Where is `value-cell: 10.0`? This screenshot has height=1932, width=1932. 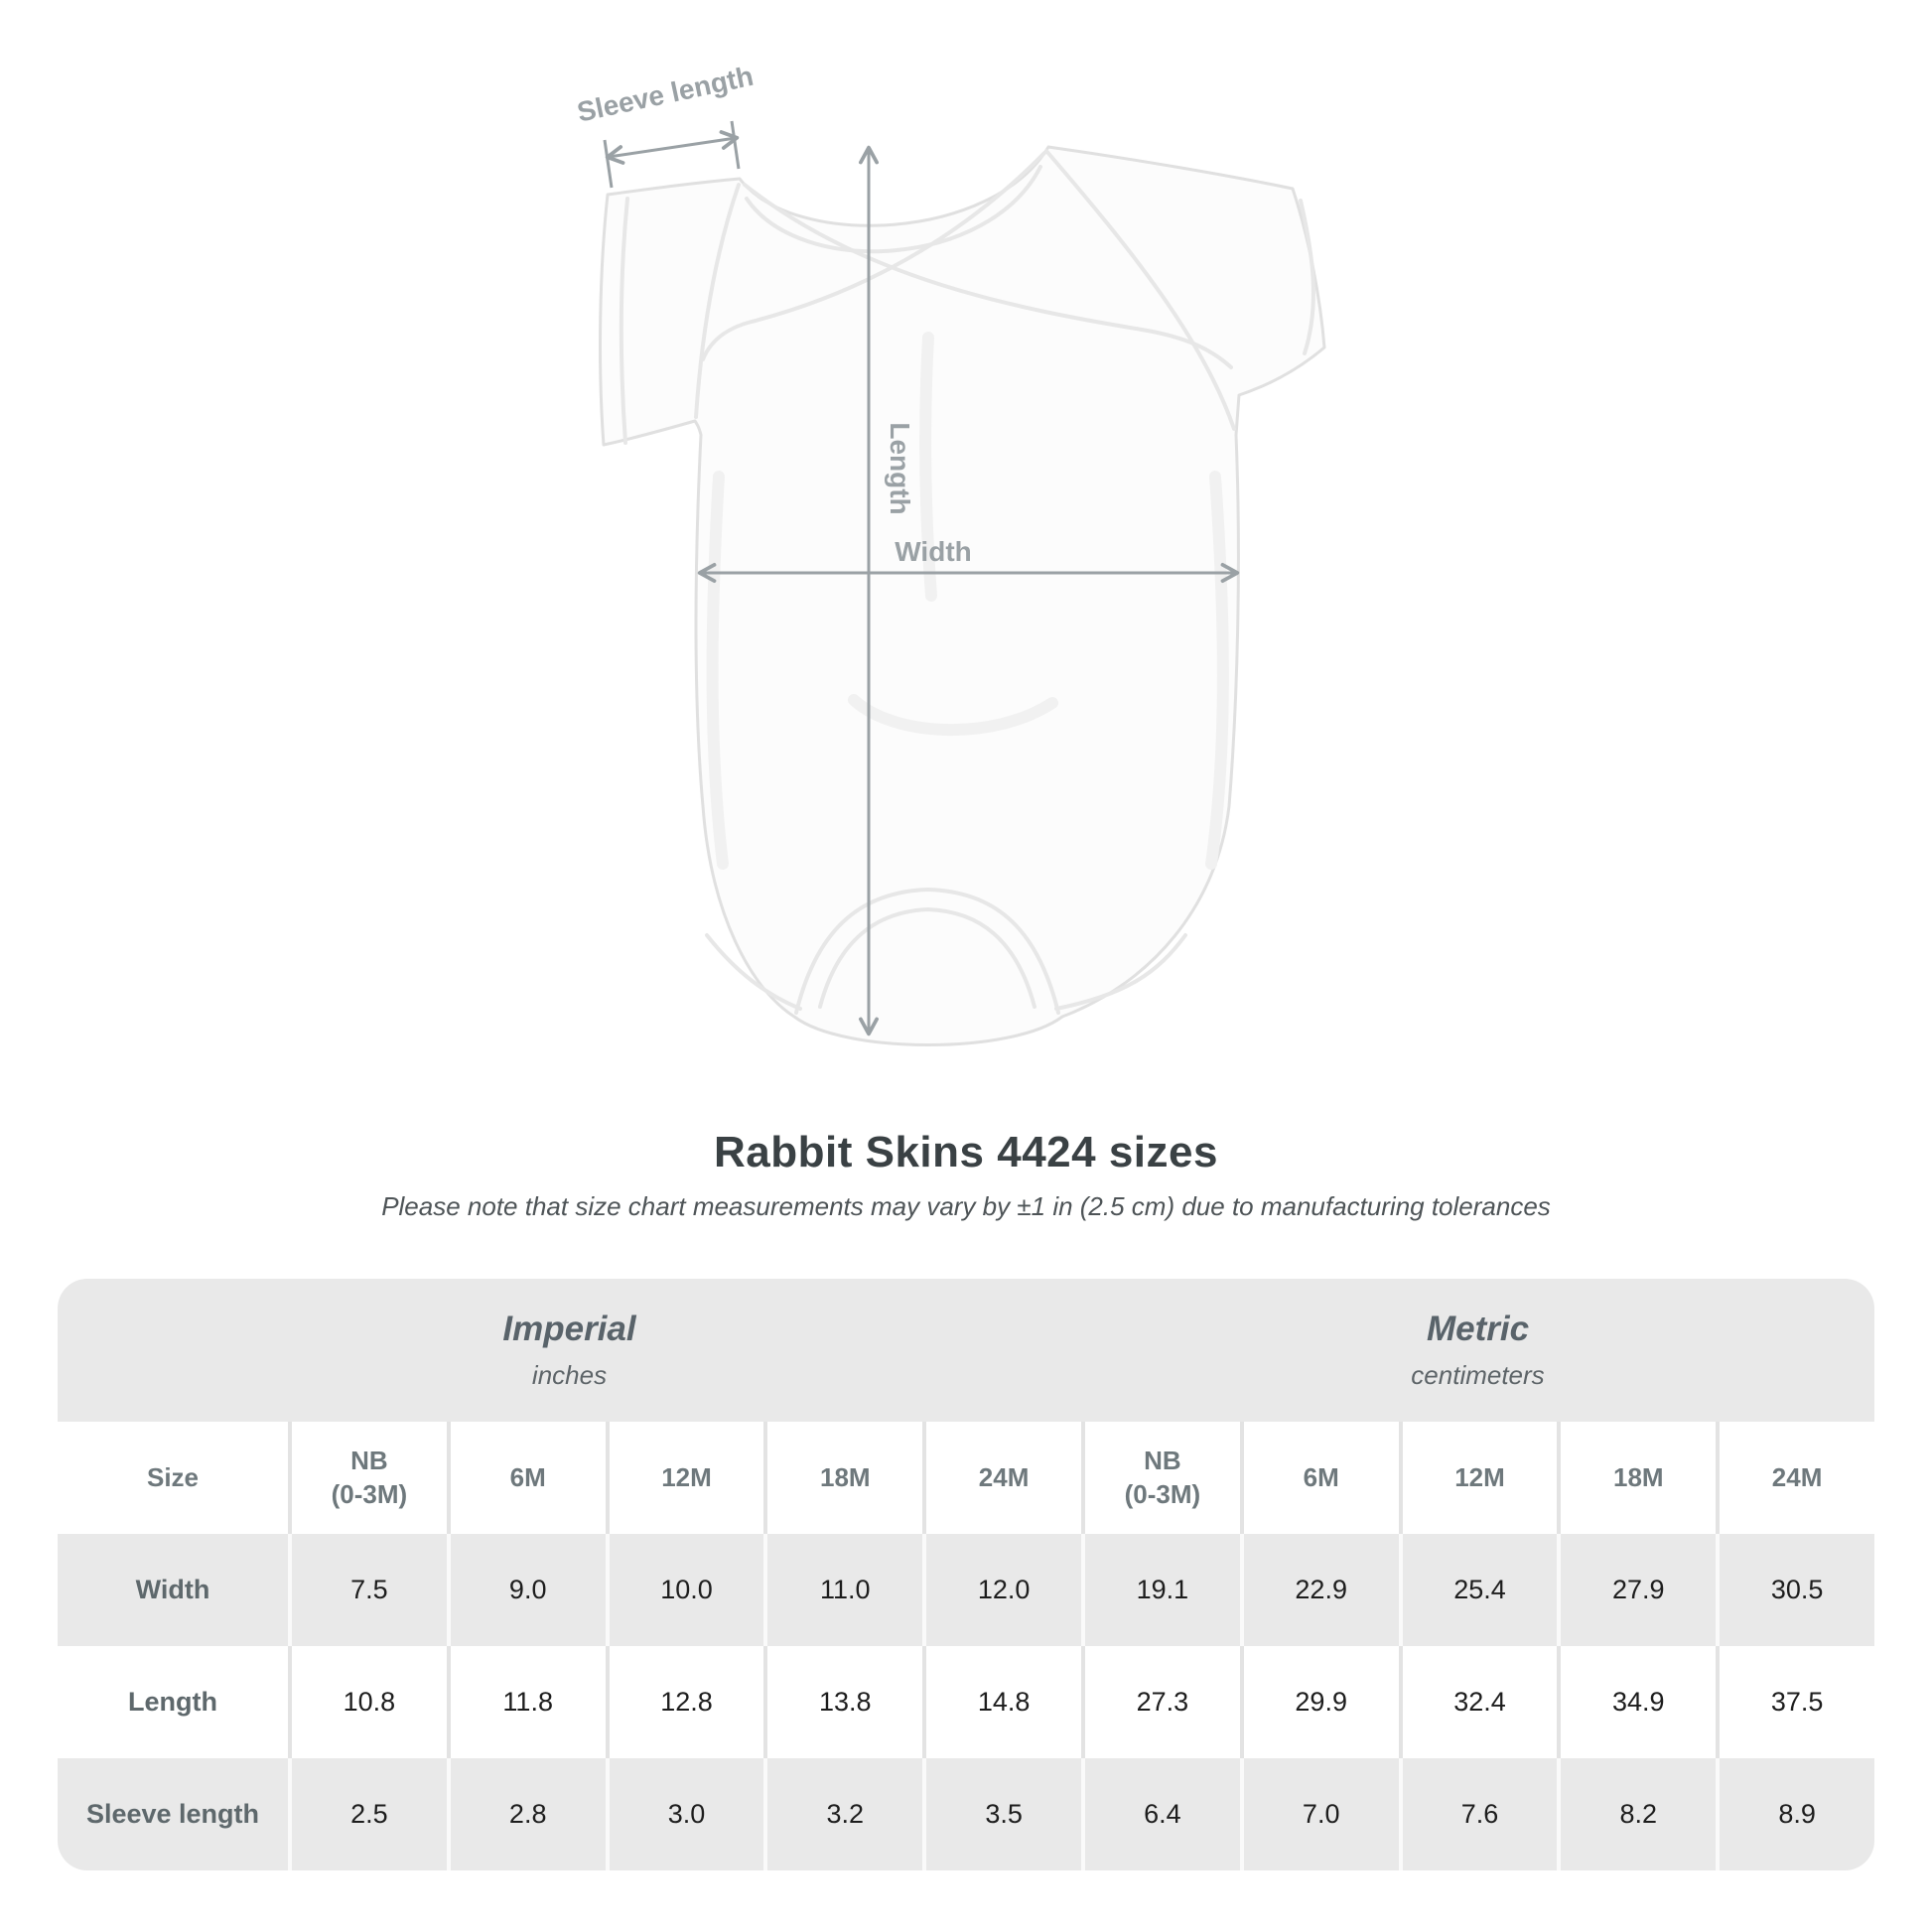 value-cell: 10.0 is located at coordinates (684, 1590).